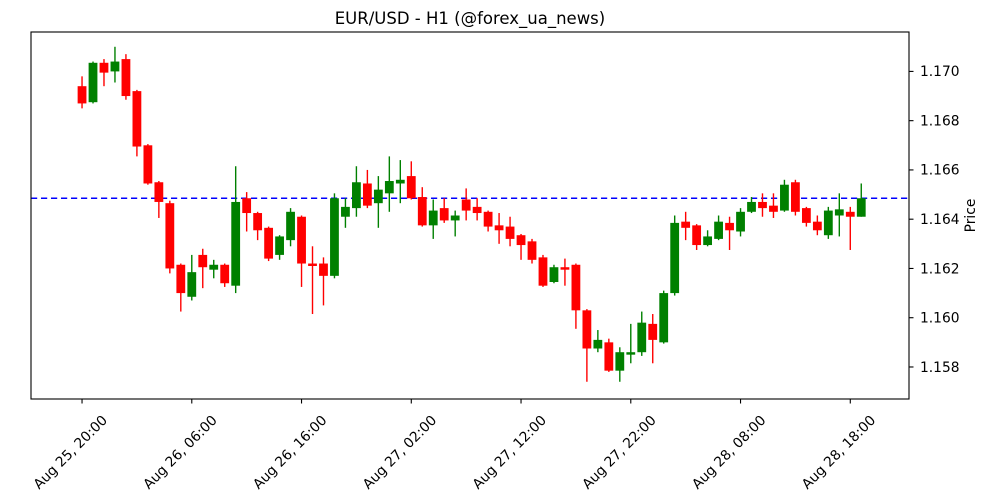 This screenshot has height=500, width=1000. I want to click on x-tick-label: Aug 27, 12:00, so click(510, 453).